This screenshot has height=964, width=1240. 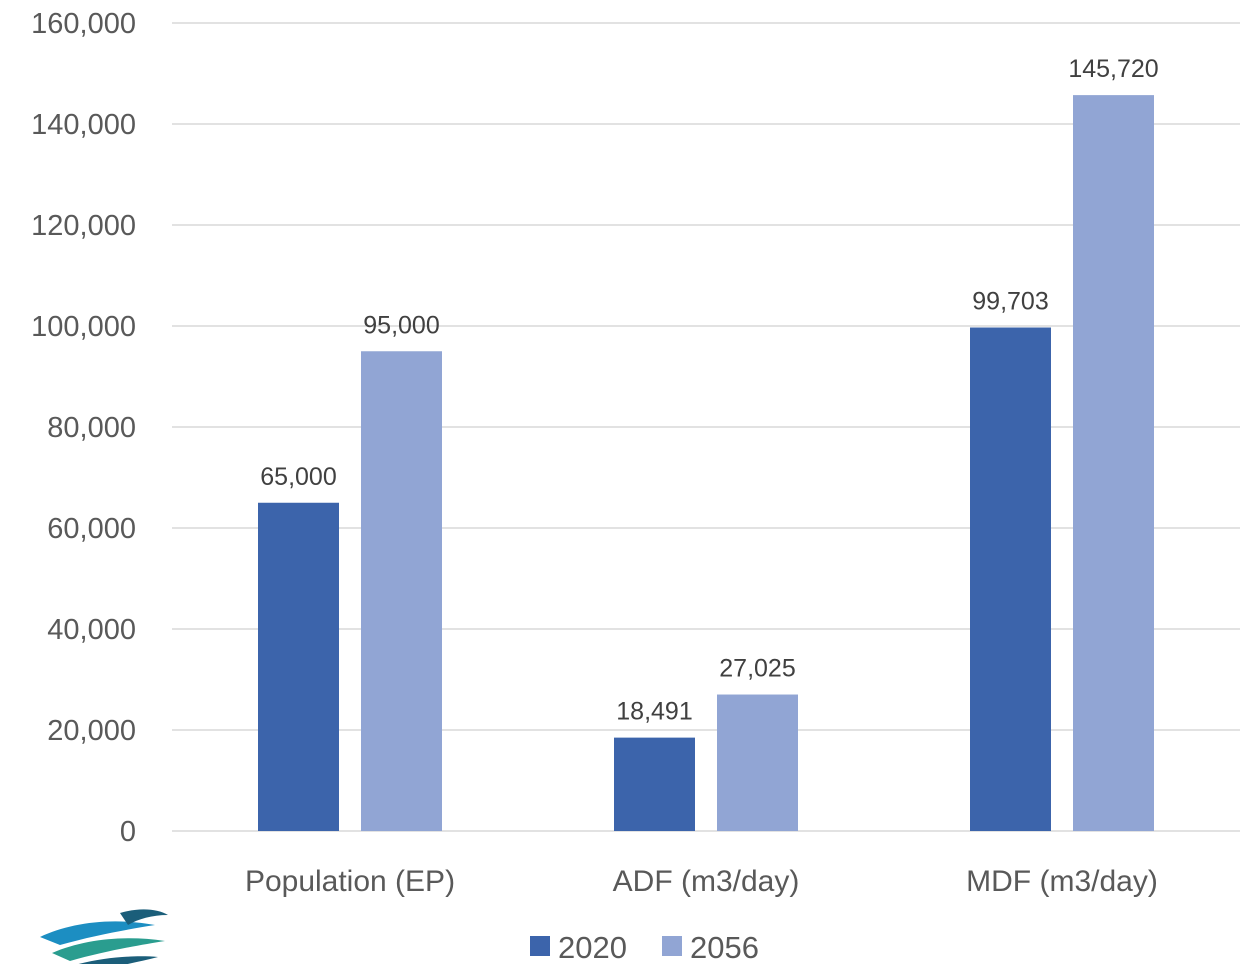 I want to click on legend-swatch-2020, so click(x=540, y=946).